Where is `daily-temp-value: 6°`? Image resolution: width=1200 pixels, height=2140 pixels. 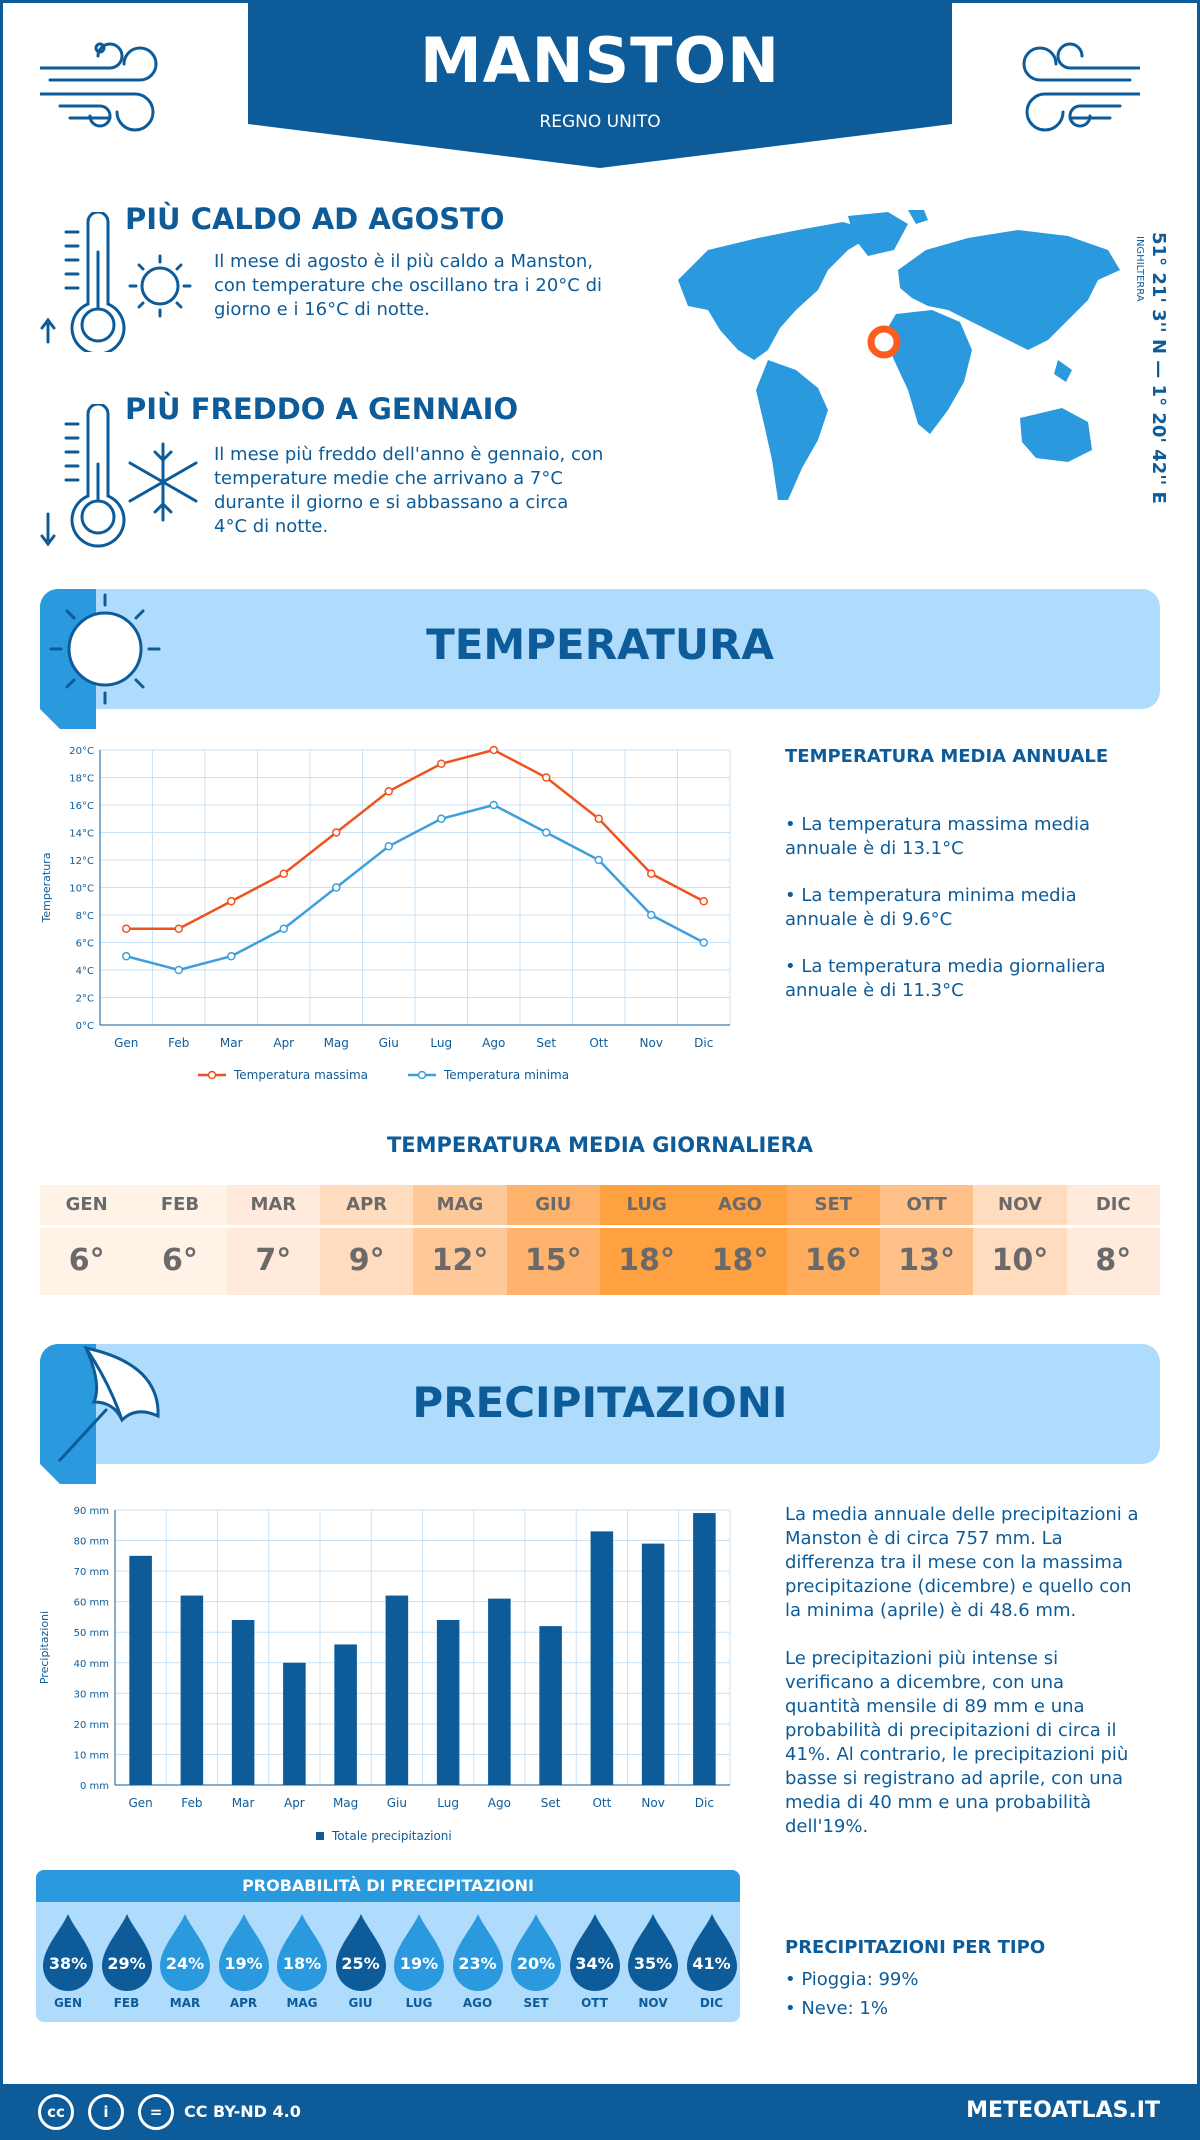 daily-temp-value: 6° is located at coordinates (87, 1260).